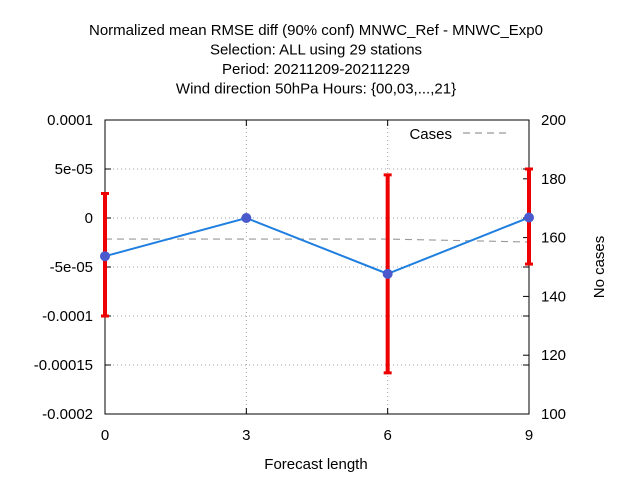  I want to click on legend-label-cases: Cases, so click(430, 134).